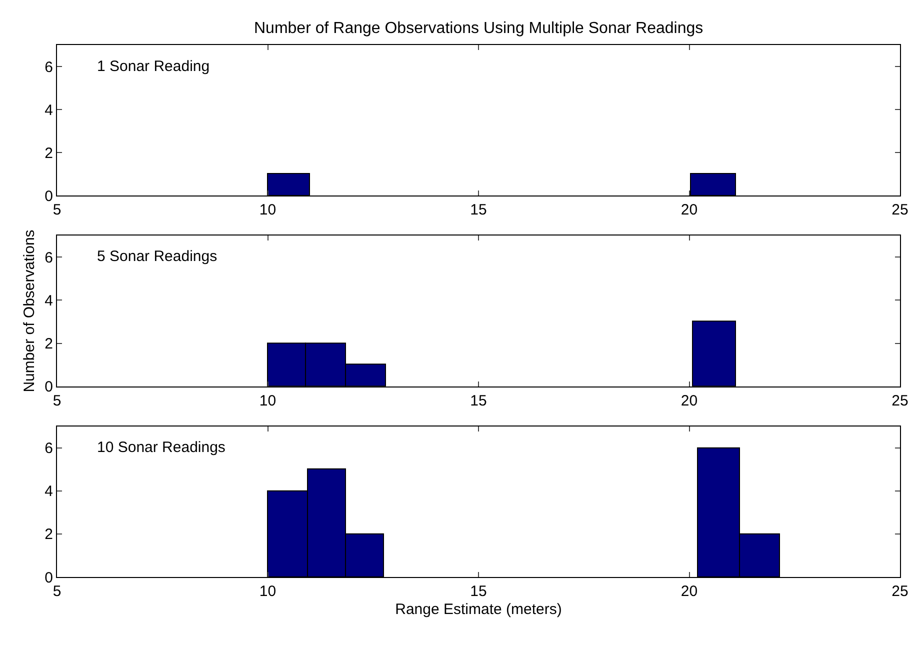  What do you see at coordinates (153, 66) in the screenshot?
I see `annotation: 1 Sonar Reading` at bounding box center [153, 66].